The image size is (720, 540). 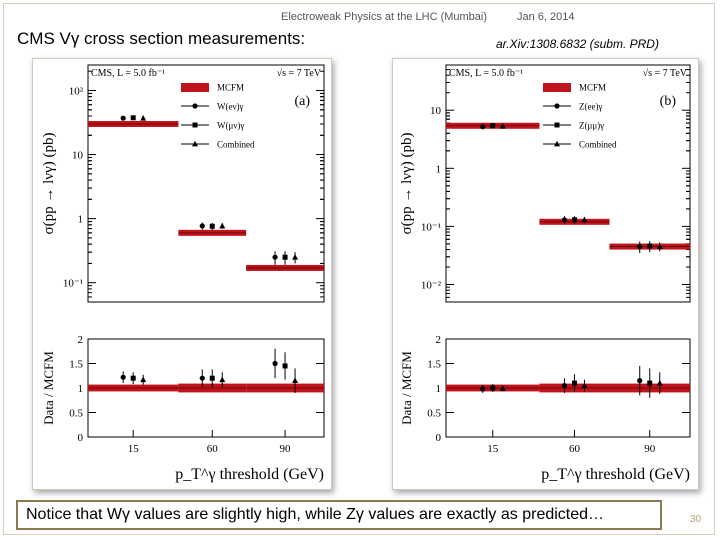 What do you see at coordinates (577, 44) in the screenshot?
I see `arxiv-reference: ar.Xiv:1308.6832 (subm. PRD)` at bounding box center [577, 44].